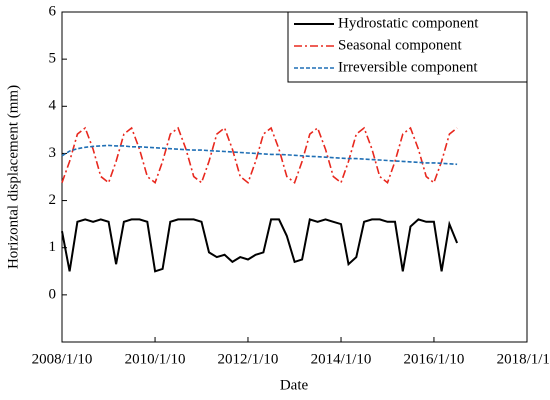 The image size is (550, 400). I want to click on legend-label: Hydrostatic component, so click(408, 23).